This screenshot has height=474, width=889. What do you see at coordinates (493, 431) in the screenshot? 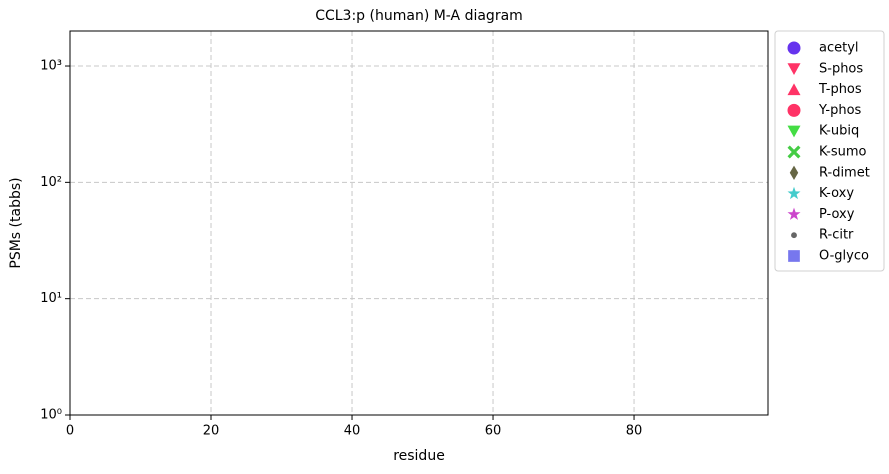
I see `x-tick-label: 60` at bounding box center [493, 431].